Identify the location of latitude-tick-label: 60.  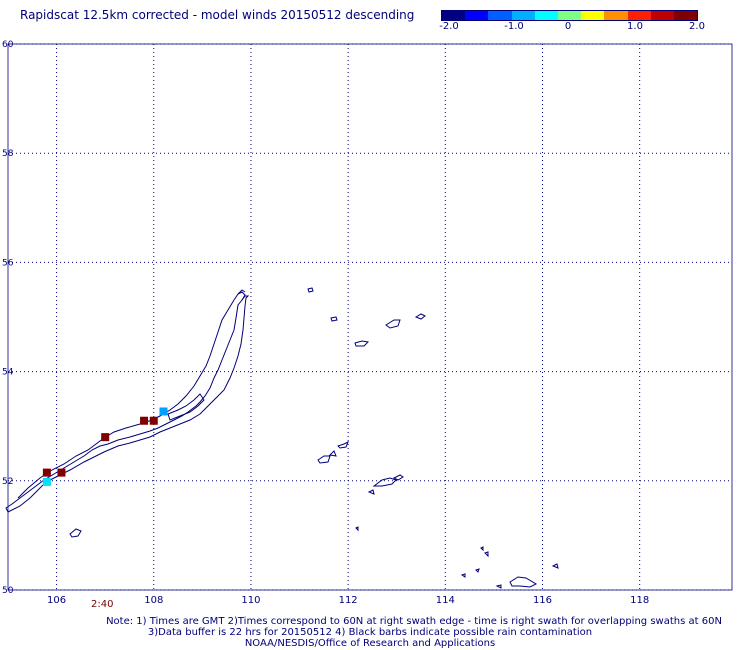
(8, 45).